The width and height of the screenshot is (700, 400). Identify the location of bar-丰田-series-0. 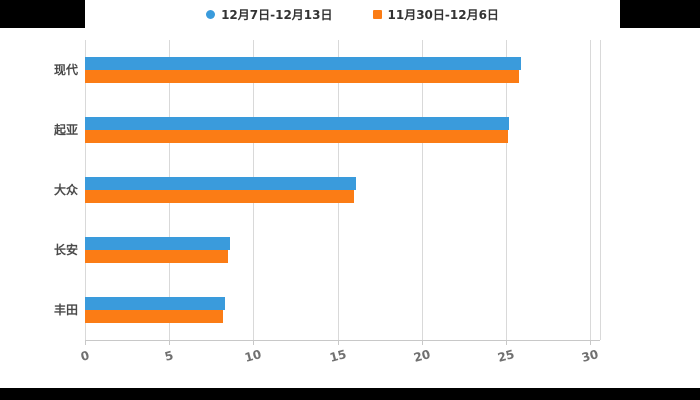
(155, 303).